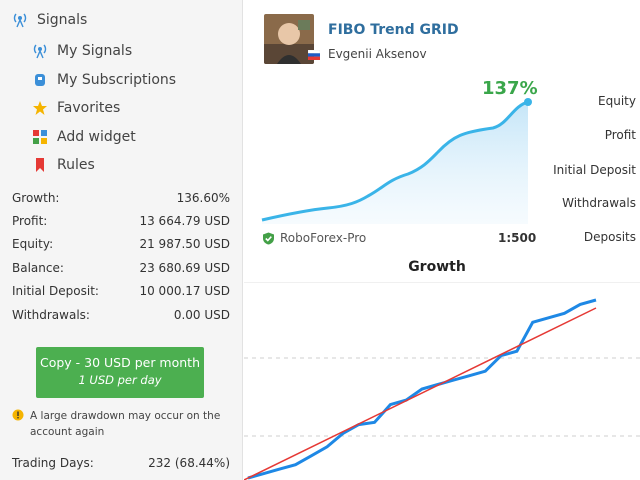 The image size is (640, 480). I want to click on nav-item-favorites: Favorites, so click(76, 108).